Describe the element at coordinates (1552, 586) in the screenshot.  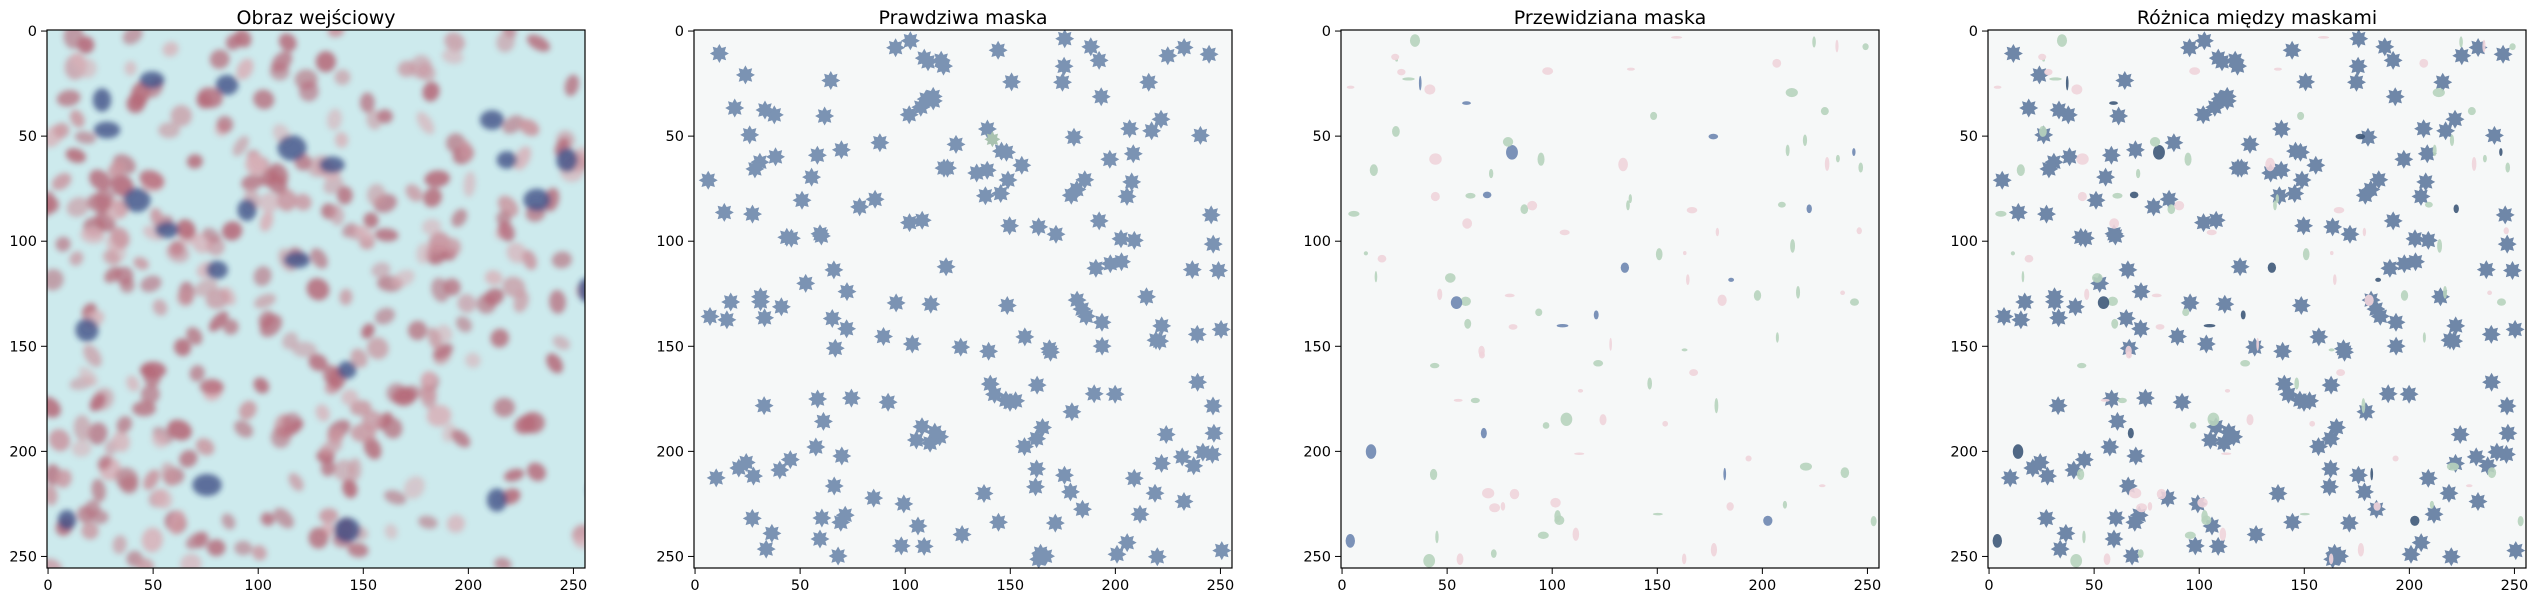
I see `x-tick-label: 100` at that location.